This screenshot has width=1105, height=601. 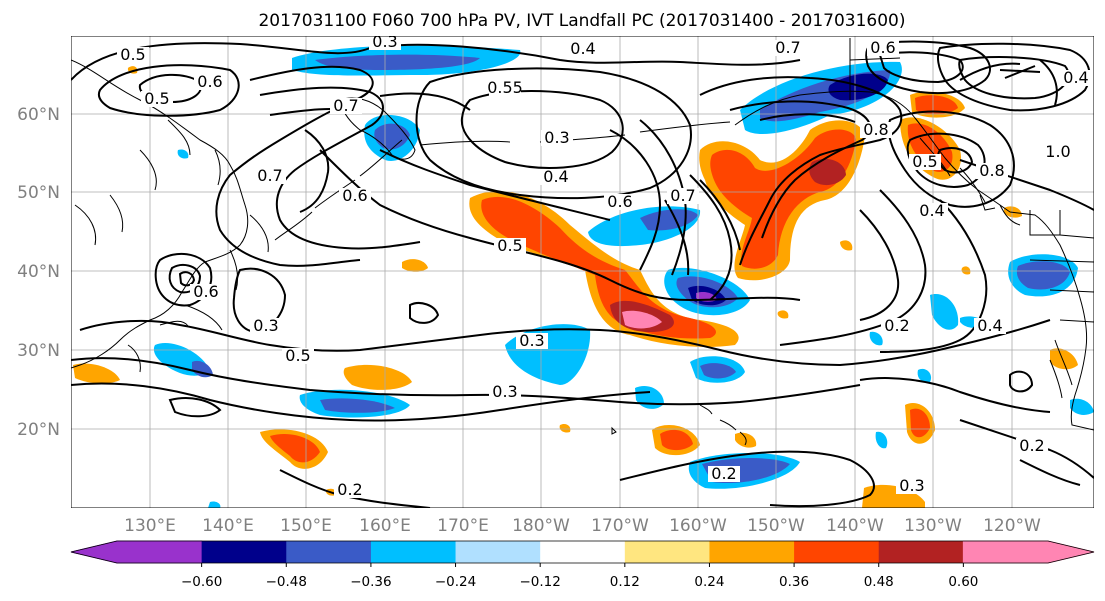 What do you see at coordinates (1012, 526) in the screenshot?
I see `lon-label: 120°W` at bounding box center [1012, 526].